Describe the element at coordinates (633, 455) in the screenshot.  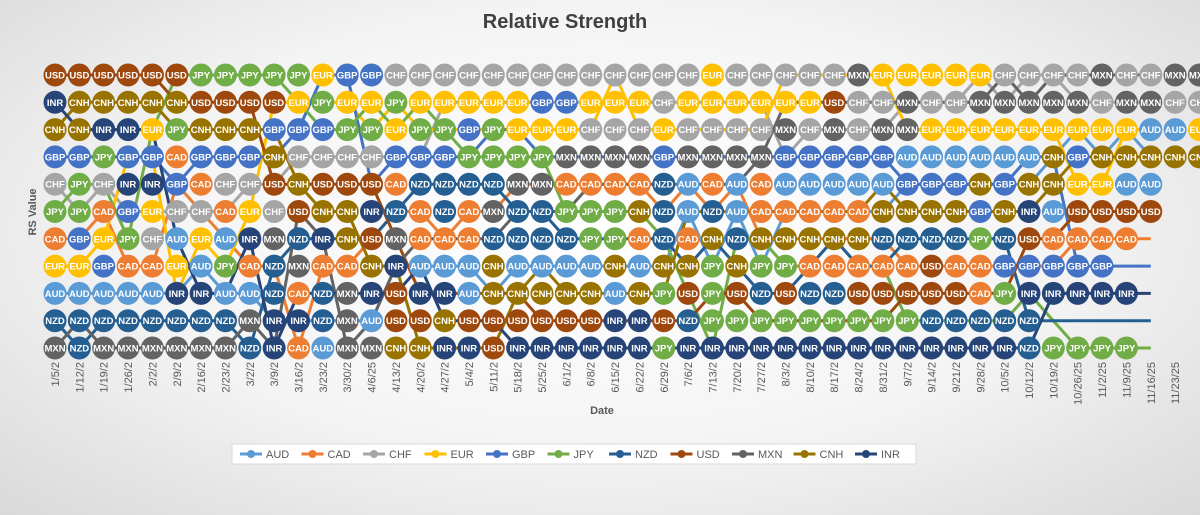
I see `legend-item-nzd: NZD` at that location.